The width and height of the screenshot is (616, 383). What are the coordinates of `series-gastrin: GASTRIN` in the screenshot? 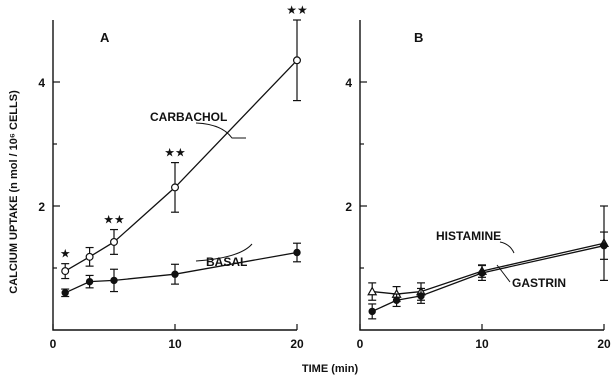 It's located at (488, 275).